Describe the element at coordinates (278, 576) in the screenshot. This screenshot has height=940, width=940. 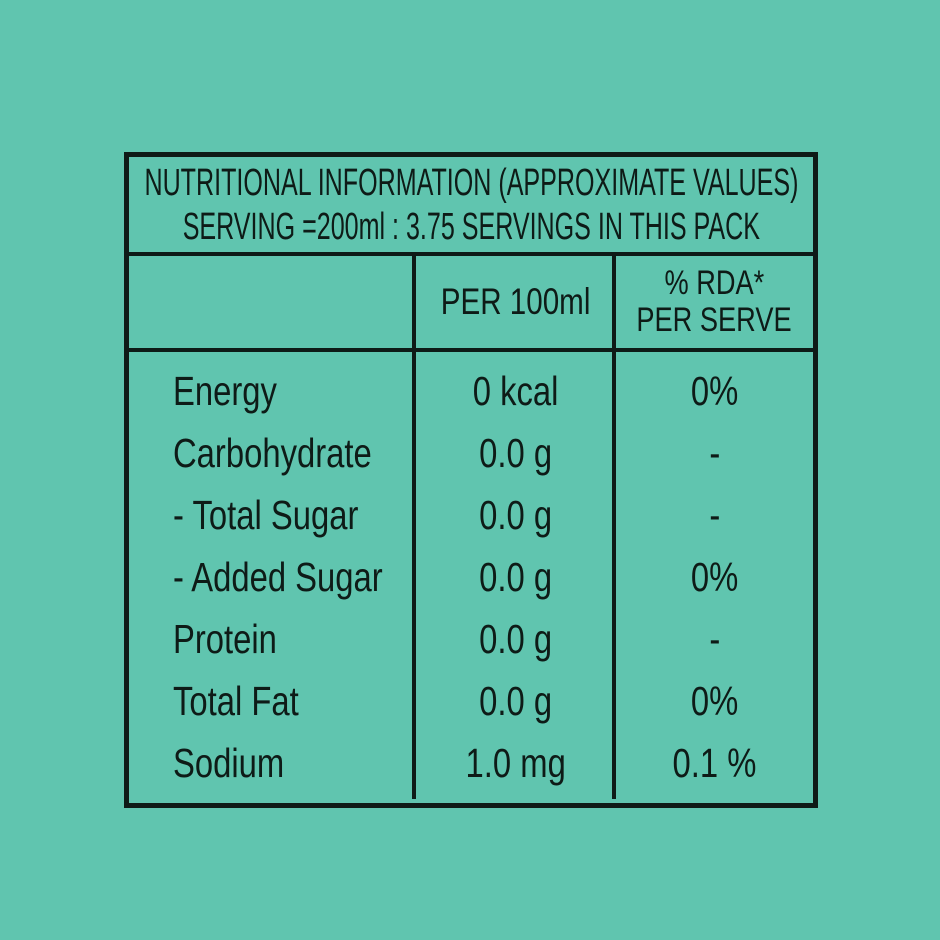
I see `nutrient-label-text: - Added Sugar` at that location.